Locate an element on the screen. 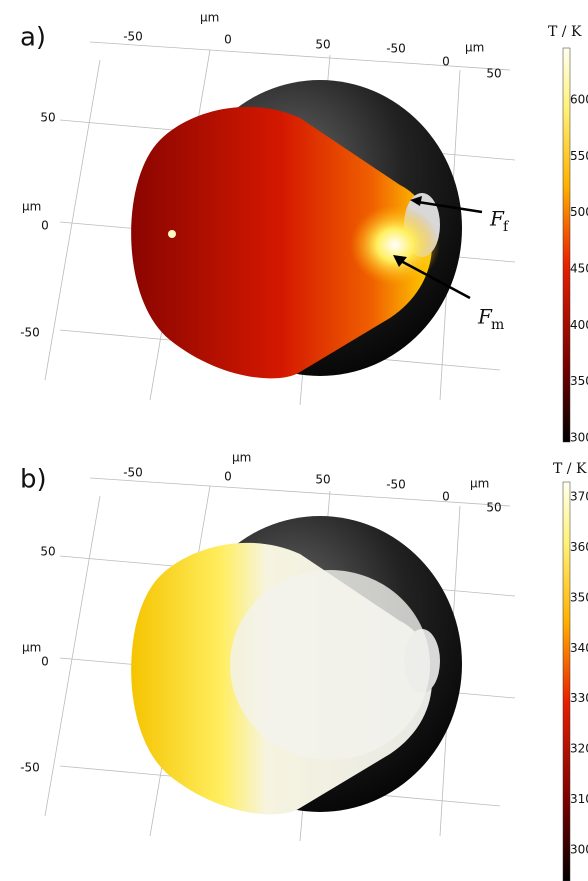  annotation-subscript: f is located at coordinates (506, 227).